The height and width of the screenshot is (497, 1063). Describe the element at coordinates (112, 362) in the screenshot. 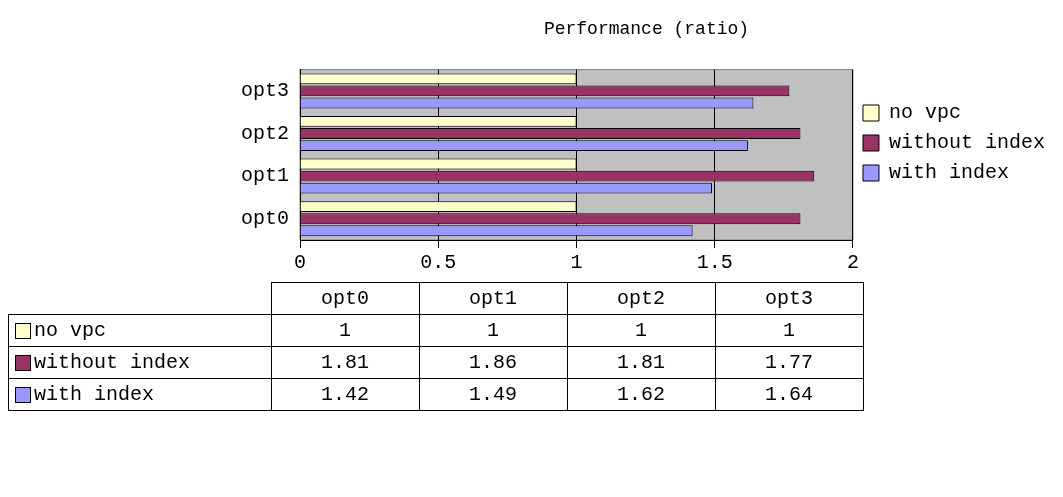

I see `category-label: without index` at that location.